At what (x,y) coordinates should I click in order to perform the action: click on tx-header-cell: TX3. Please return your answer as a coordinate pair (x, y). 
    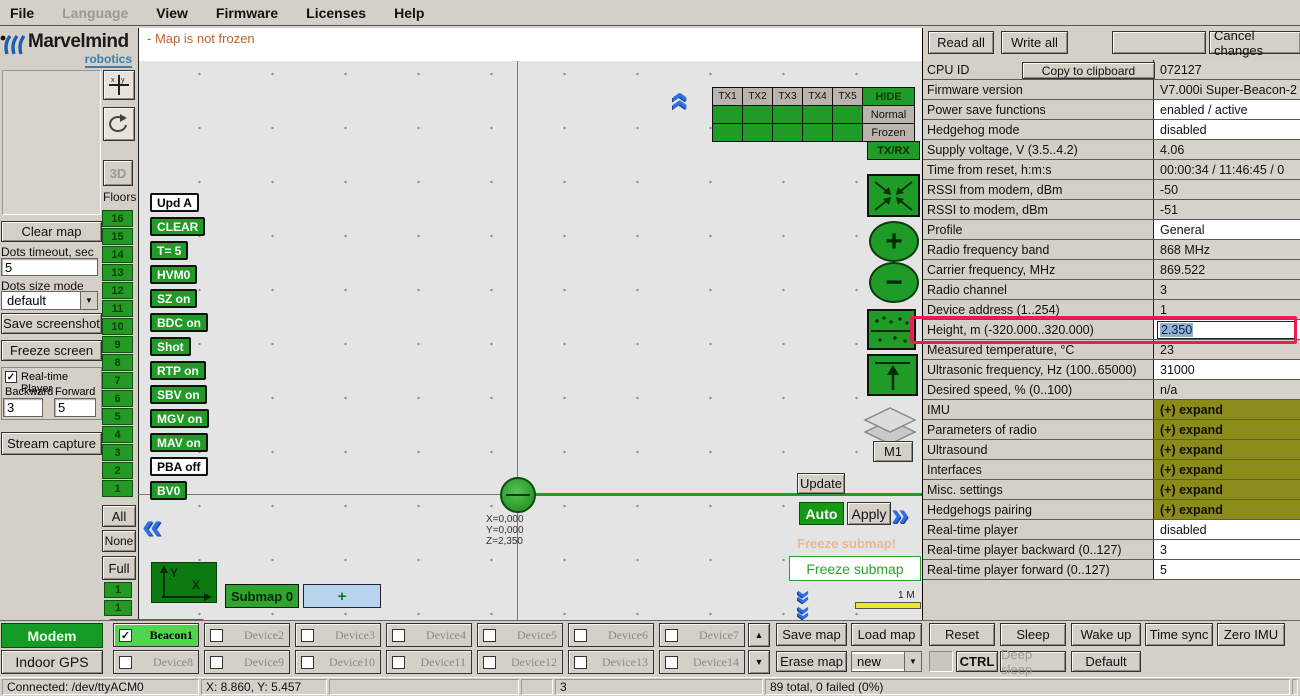
    Looking at the image, I should click on (787, 96).